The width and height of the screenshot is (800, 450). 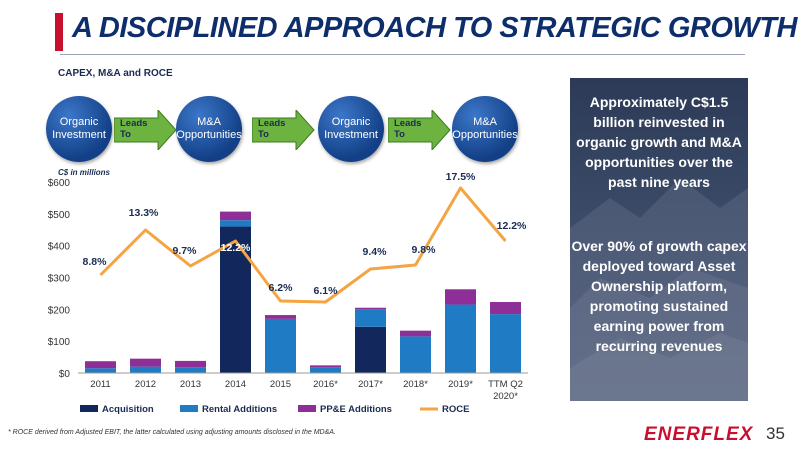 I want to click on x-tick-label: 2012, so click(x=145, y=384).